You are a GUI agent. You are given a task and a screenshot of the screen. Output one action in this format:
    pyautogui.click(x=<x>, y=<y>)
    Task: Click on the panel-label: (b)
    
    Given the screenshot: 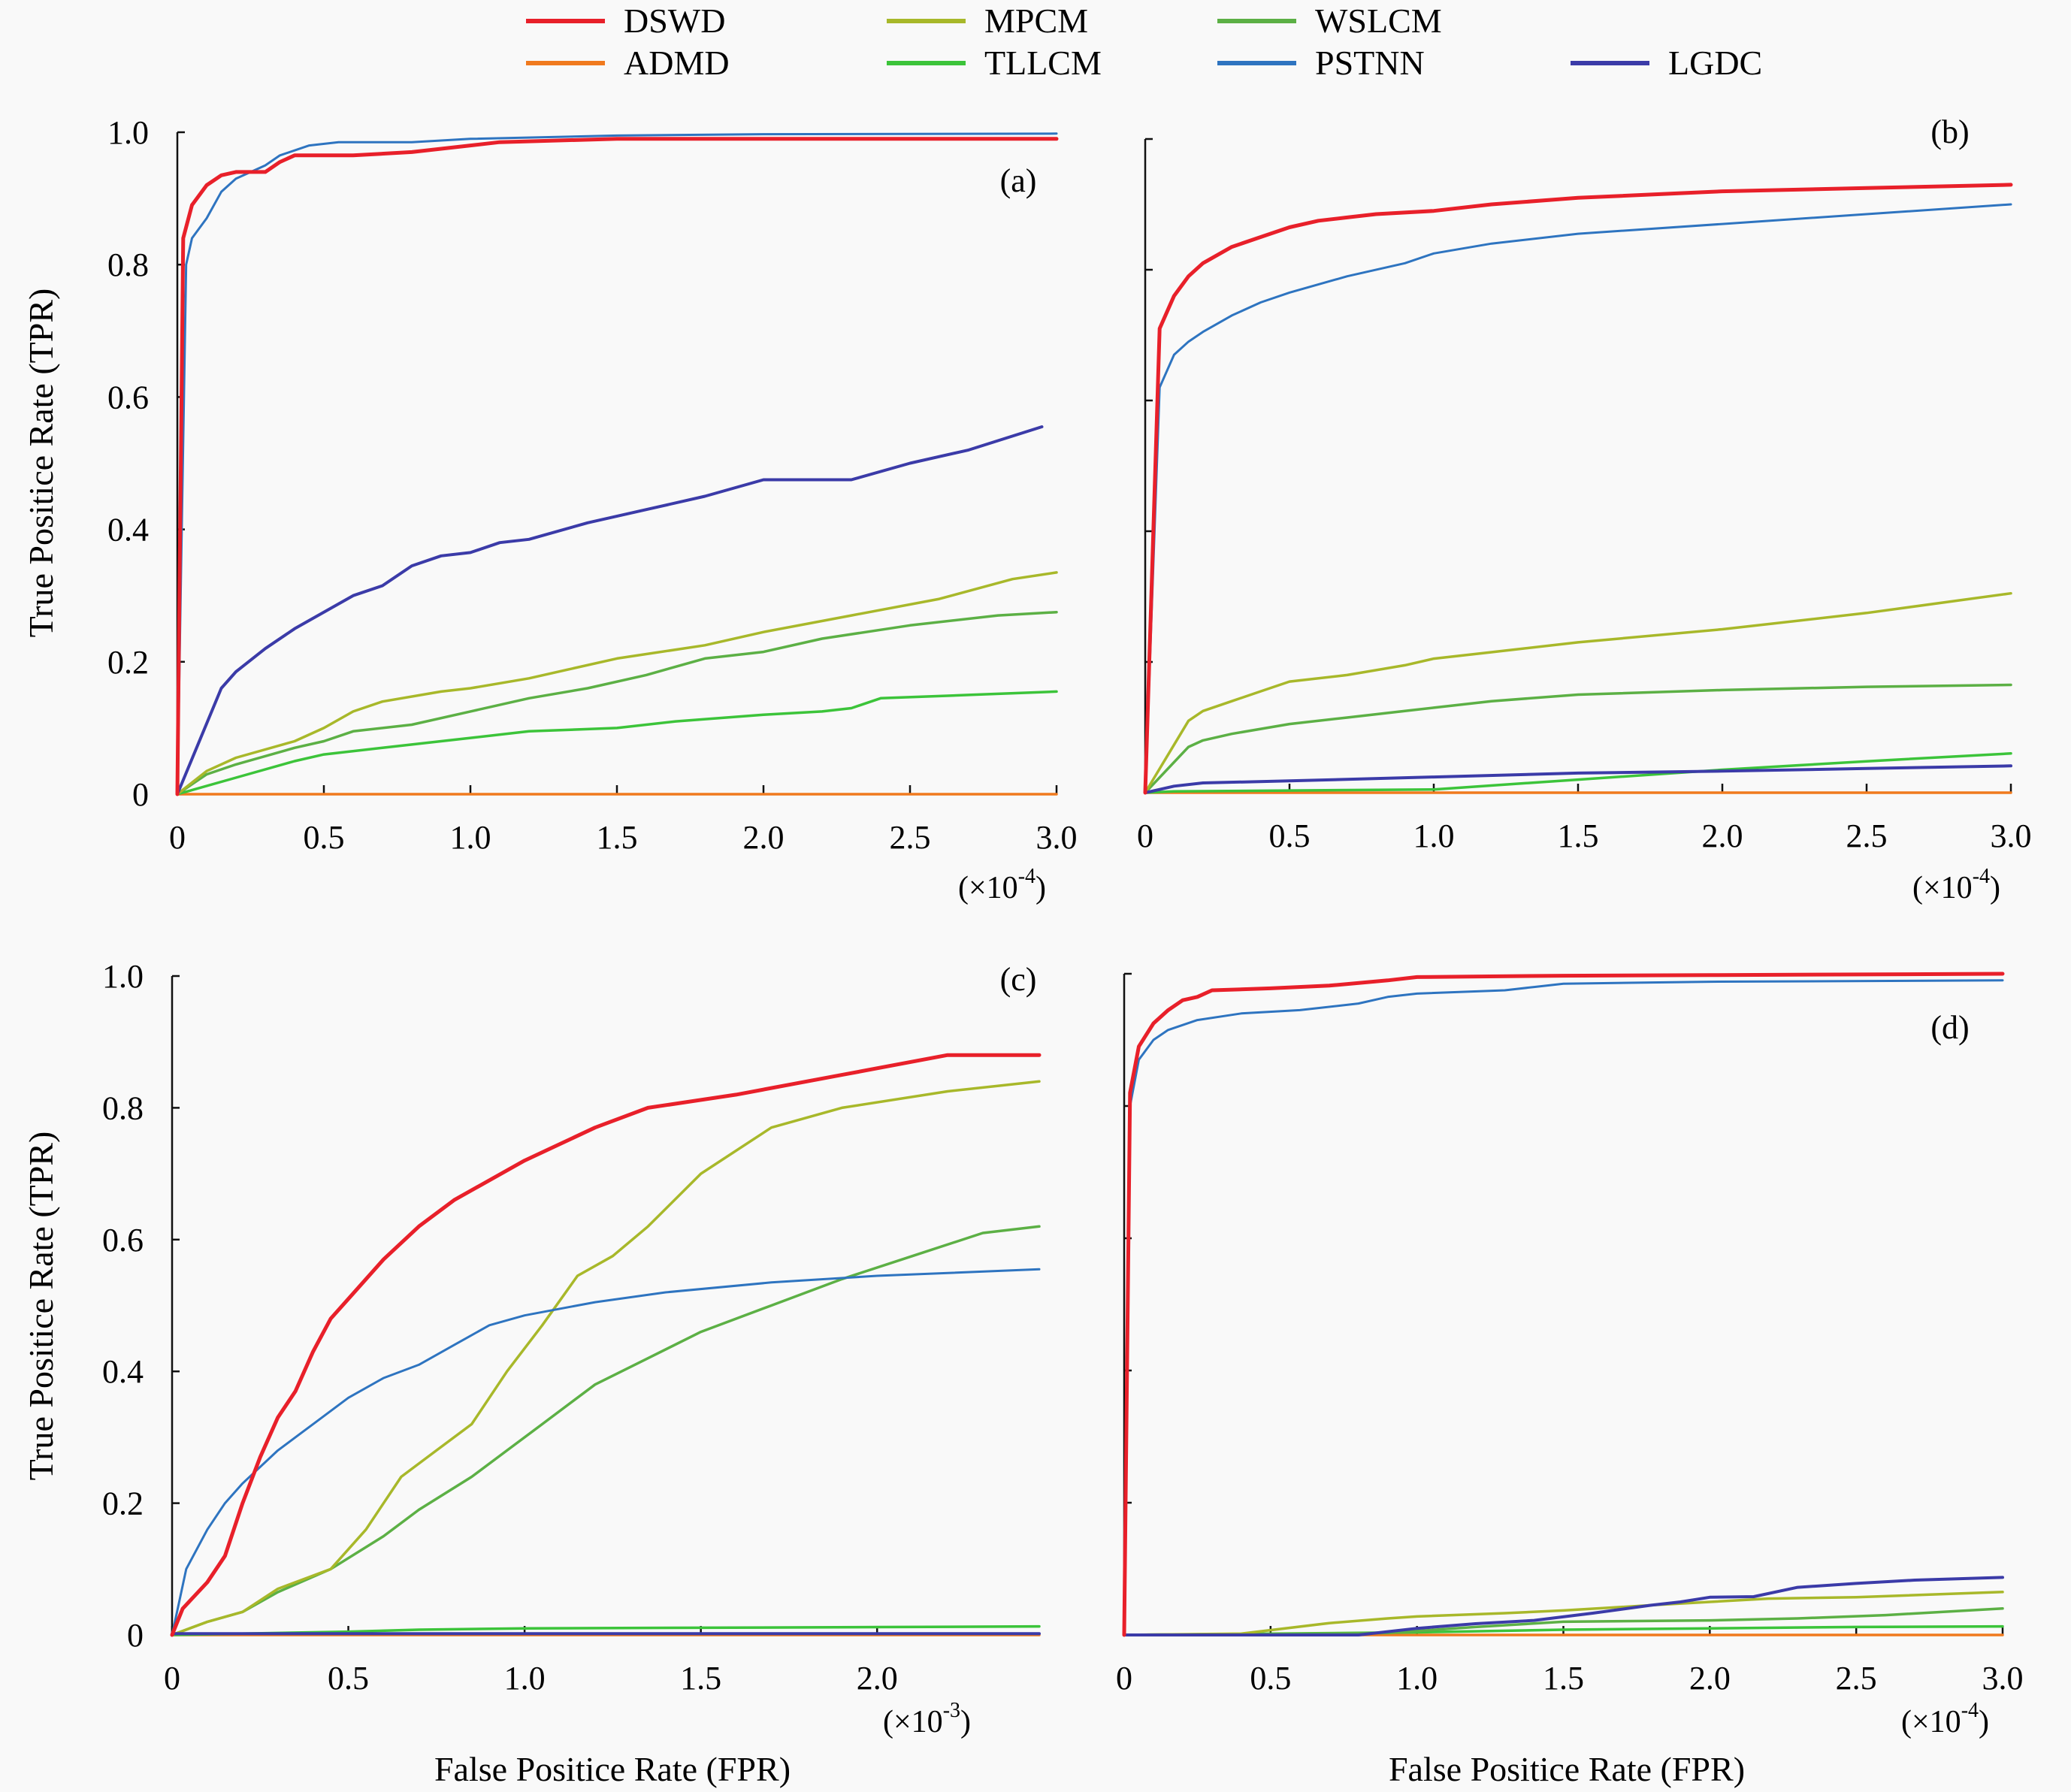 What is the action you would take?
    pyautogui.click(x=1949, y=131)
    